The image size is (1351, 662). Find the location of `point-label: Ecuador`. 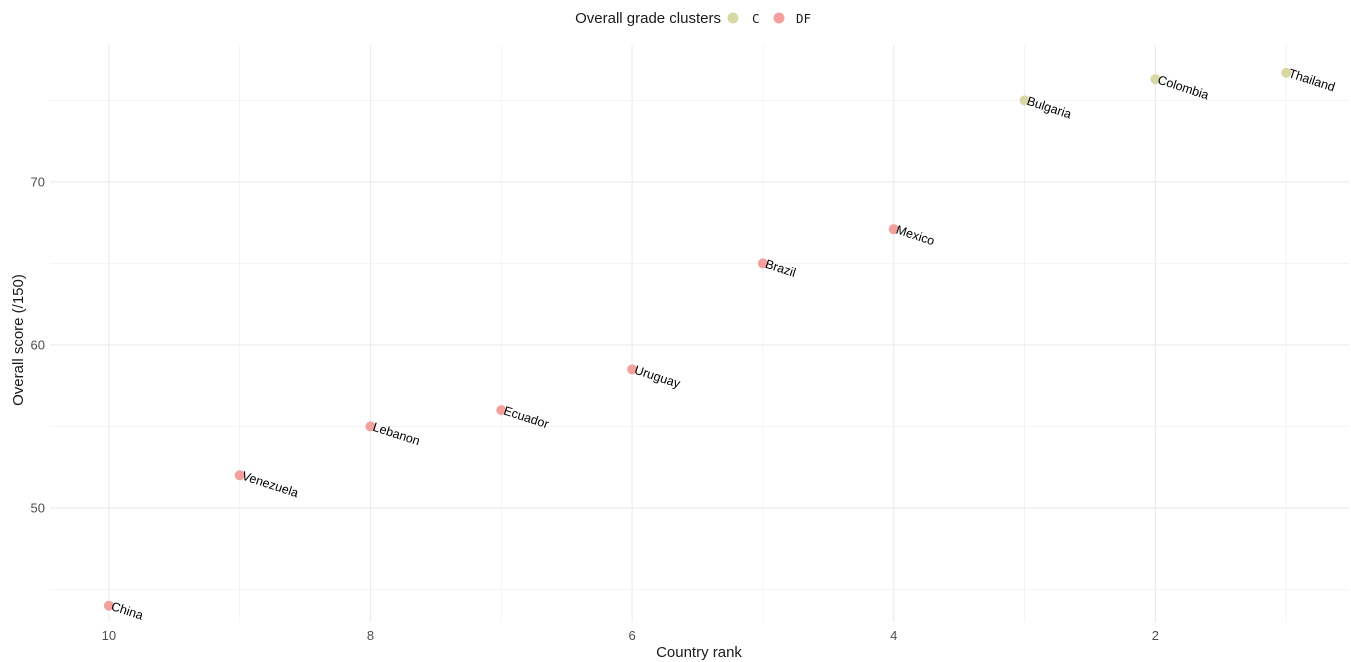

point-label: Ecuador is located at coordinates (526, 418).